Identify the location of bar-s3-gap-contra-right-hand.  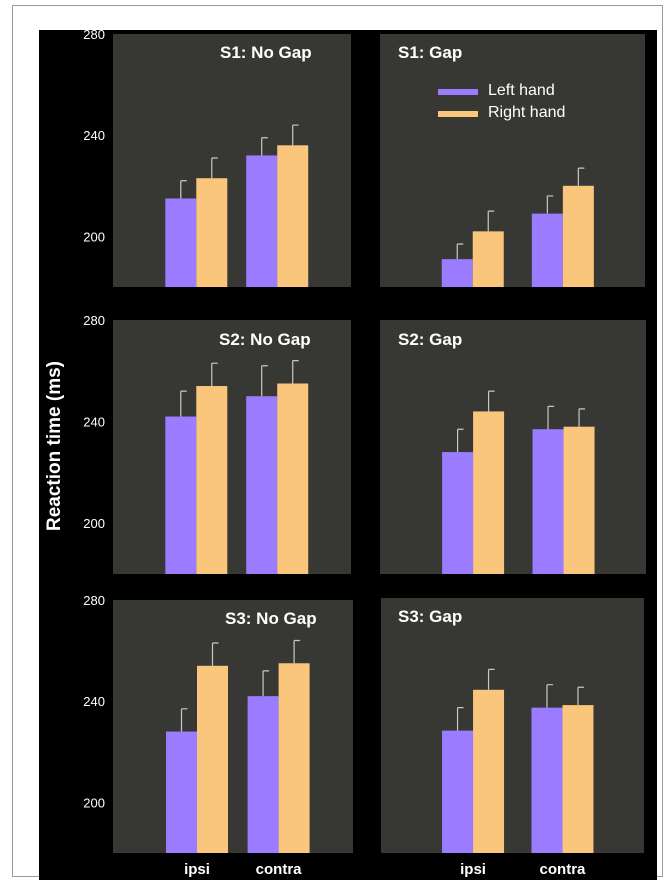
(578, 779).